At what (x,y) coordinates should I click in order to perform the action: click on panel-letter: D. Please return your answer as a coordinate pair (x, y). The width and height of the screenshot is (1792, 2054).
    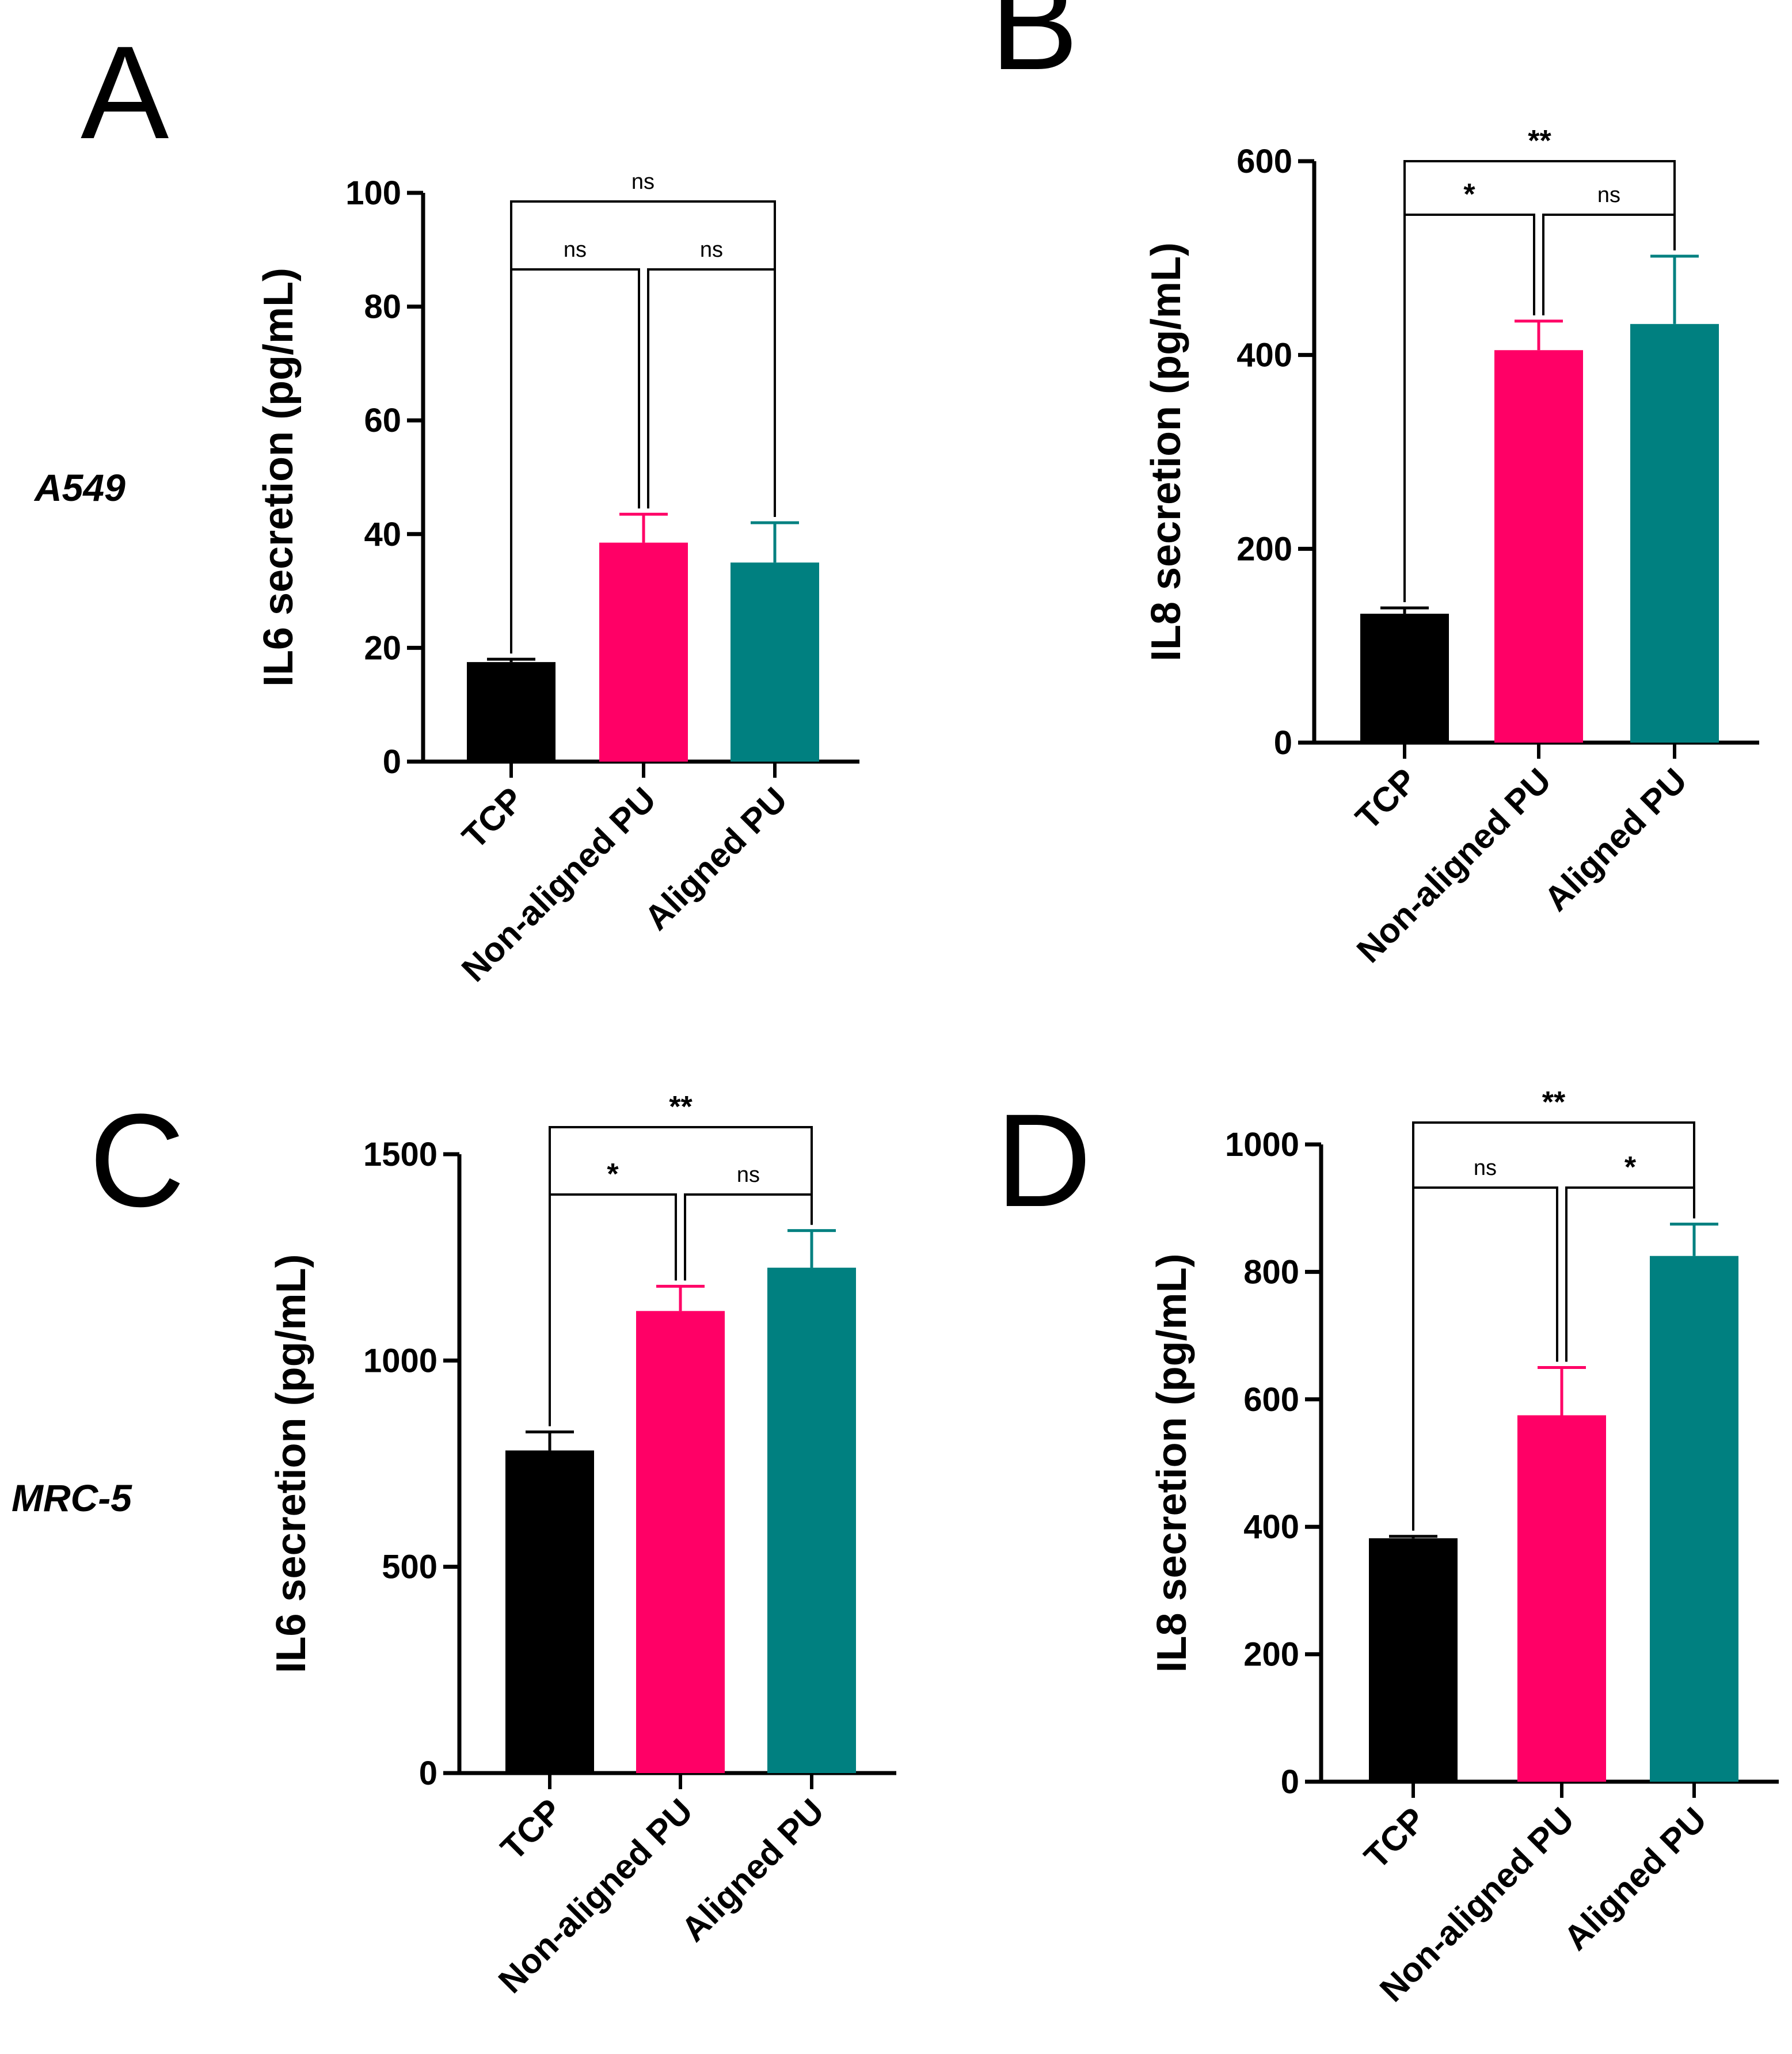
    Looking at the image, I should click on (1043, 1160).